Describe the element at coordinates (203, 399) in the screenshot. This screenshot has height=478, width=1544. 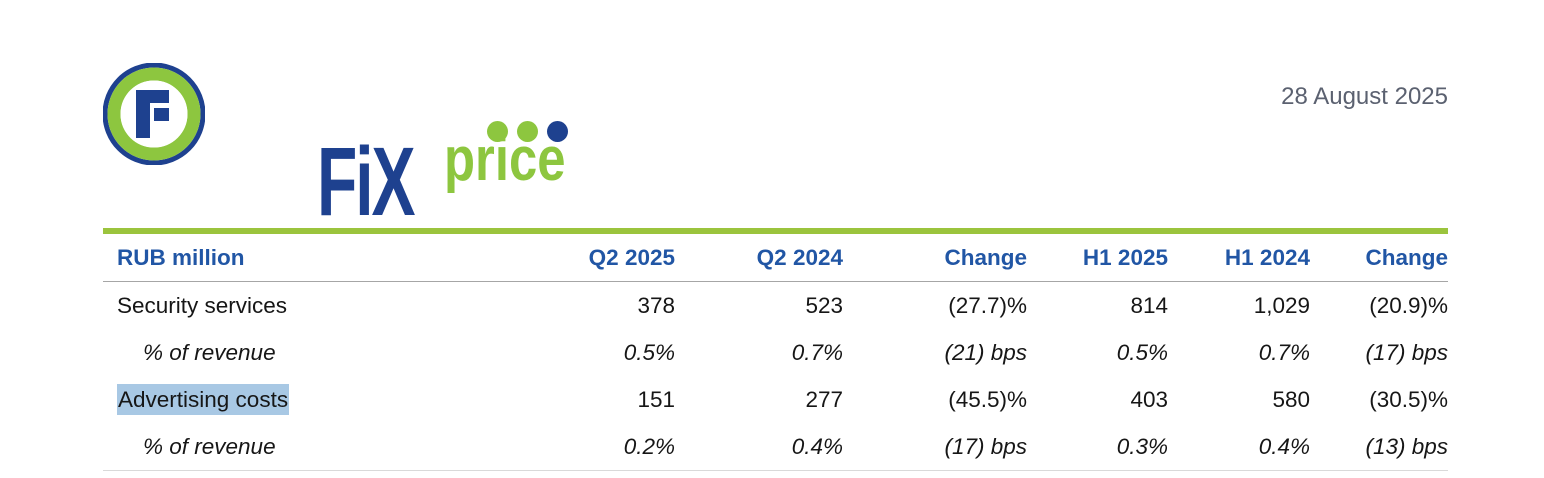
I see `selected-text-advertising-costs: Advertising costs` at that location.